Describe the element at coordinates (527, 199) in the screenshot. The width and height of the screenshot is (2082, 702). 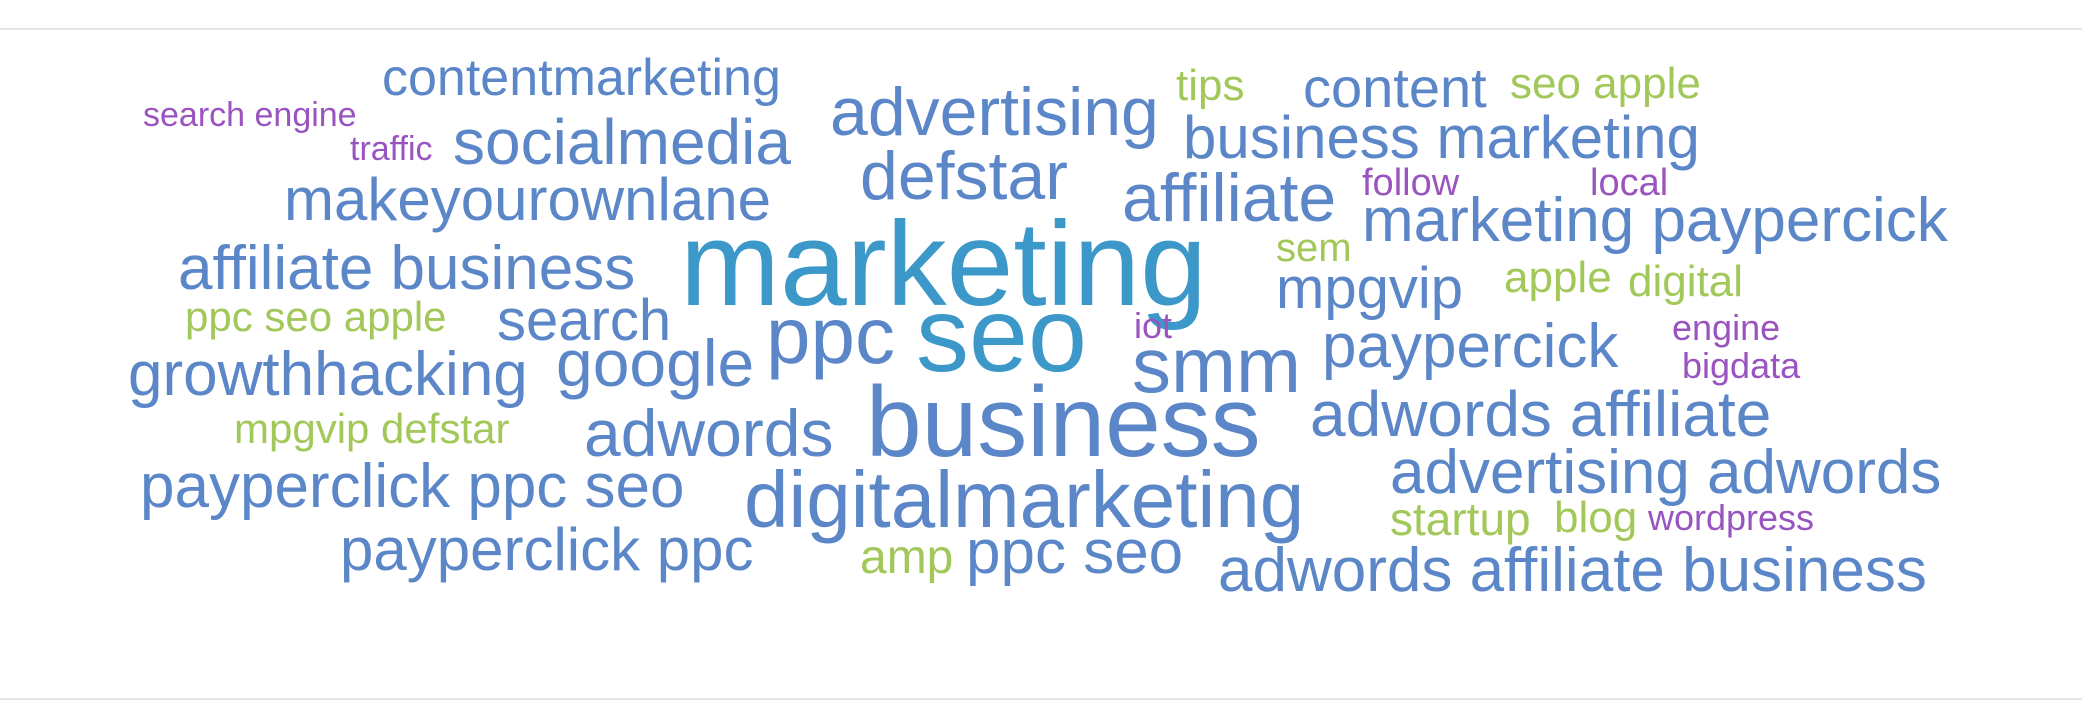
I see `word-makeyourownlane: makeyourownlane` at that location.